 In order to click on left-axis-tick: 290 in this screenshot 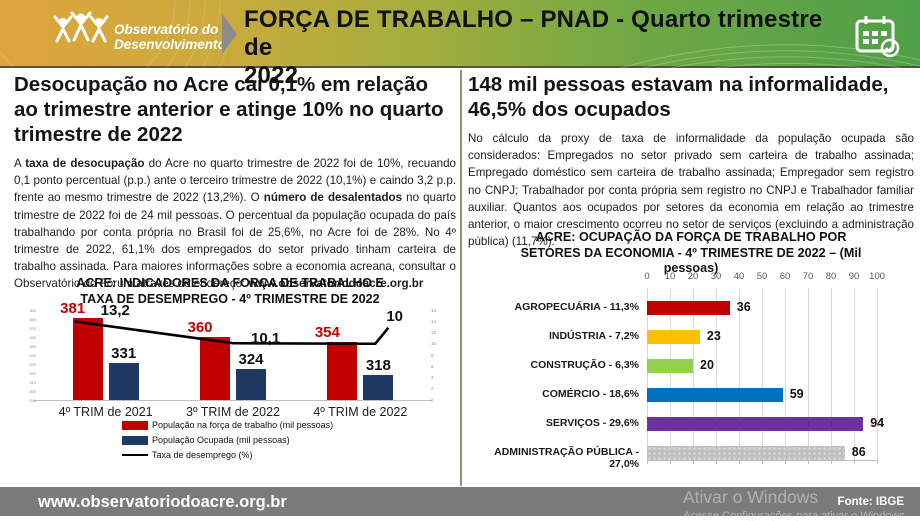, I will do `click(32, 400)`.